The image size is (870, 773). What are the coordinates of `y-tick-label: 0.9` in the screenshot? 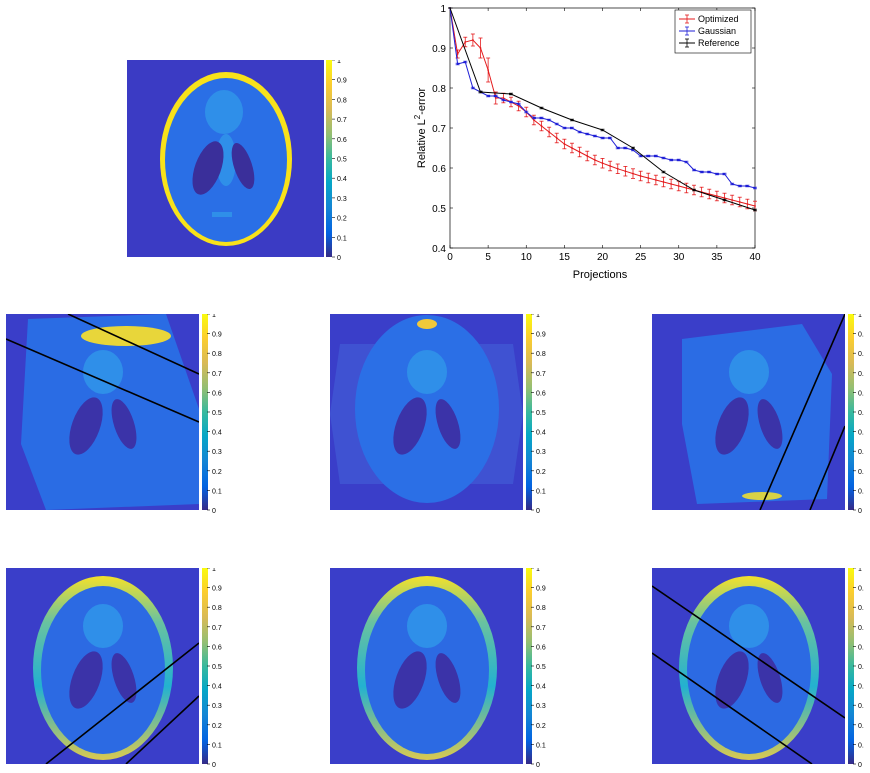 It's located at (439, 49).